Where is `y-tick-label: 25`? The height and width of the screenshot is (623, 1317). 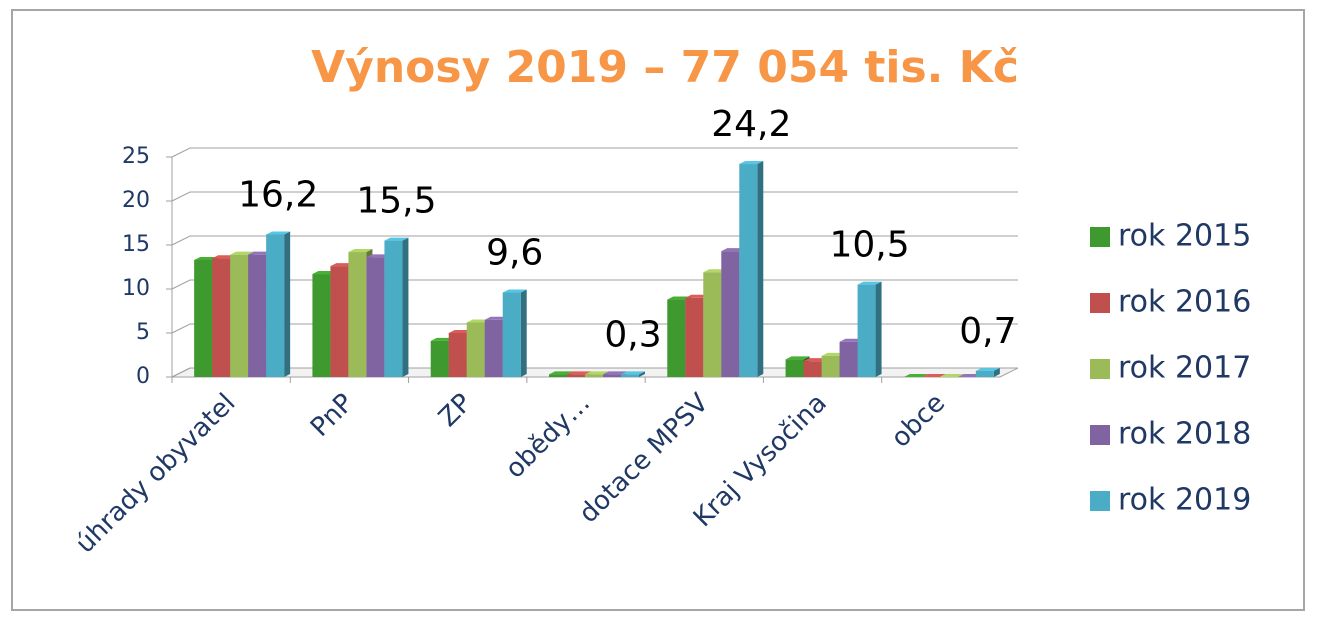
y-tick-label: 25 is located at coordinates (136, 156).